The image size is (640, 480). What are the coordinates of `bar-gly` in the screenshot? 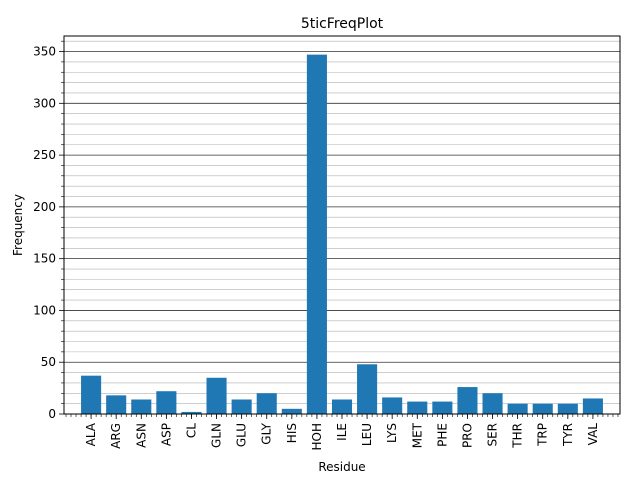 It's located at (266, 403).